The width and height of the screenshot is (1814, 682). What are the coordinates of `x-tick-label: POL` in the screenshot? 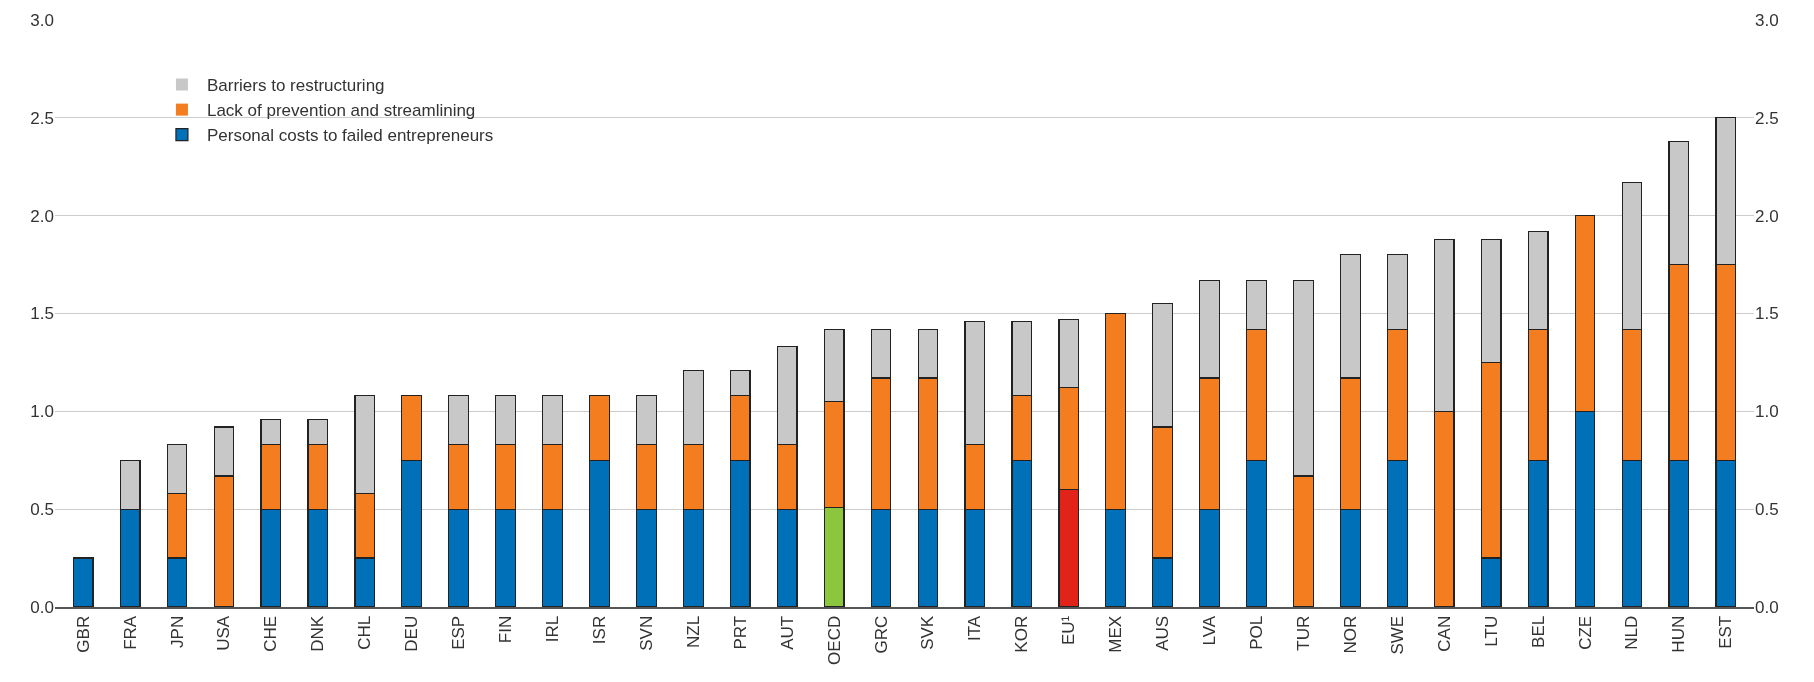 It's located at (1257, 632).